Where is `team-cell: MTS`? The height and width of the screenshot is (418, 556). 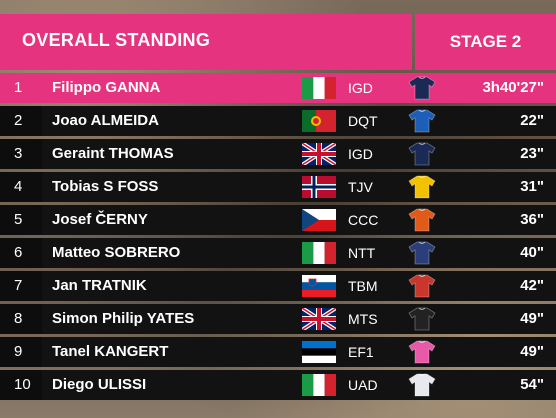
team-cell: MTS is located at coordinates (367, 319).